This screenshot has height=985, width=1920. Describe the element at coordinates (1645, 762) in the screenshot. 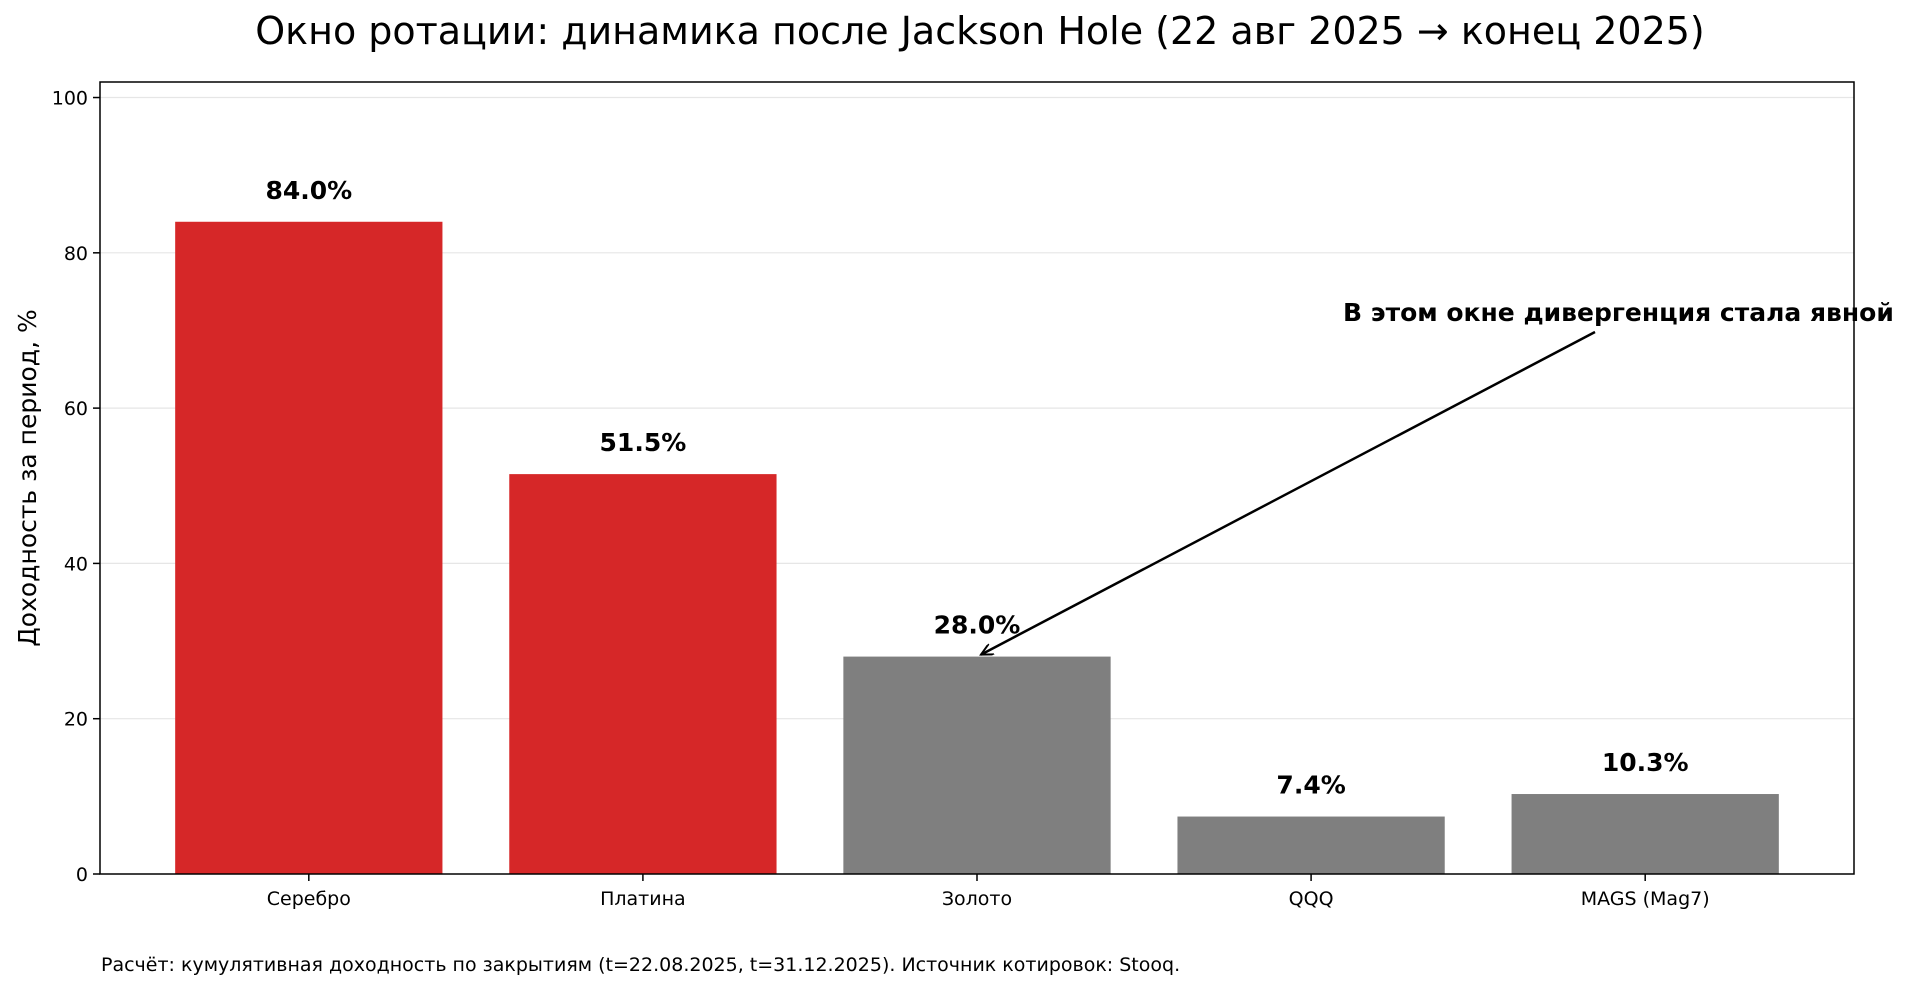

I see `data-label: 10.3%` at that location.